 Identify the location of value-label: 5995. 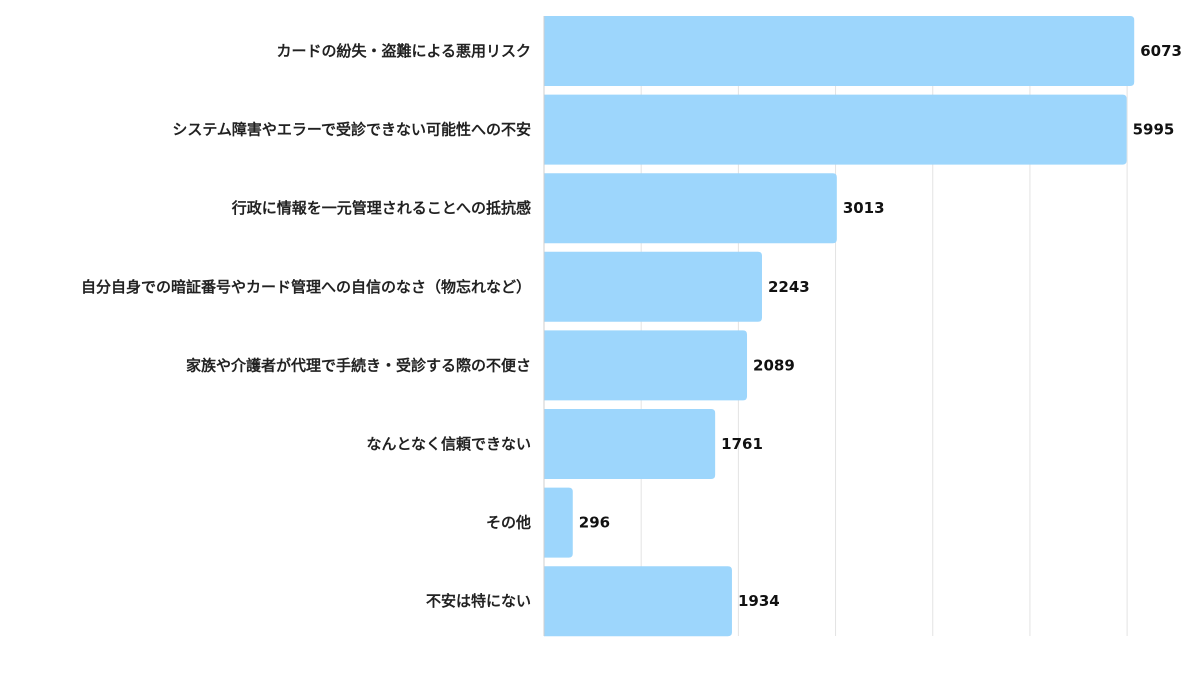
(1154, 130).